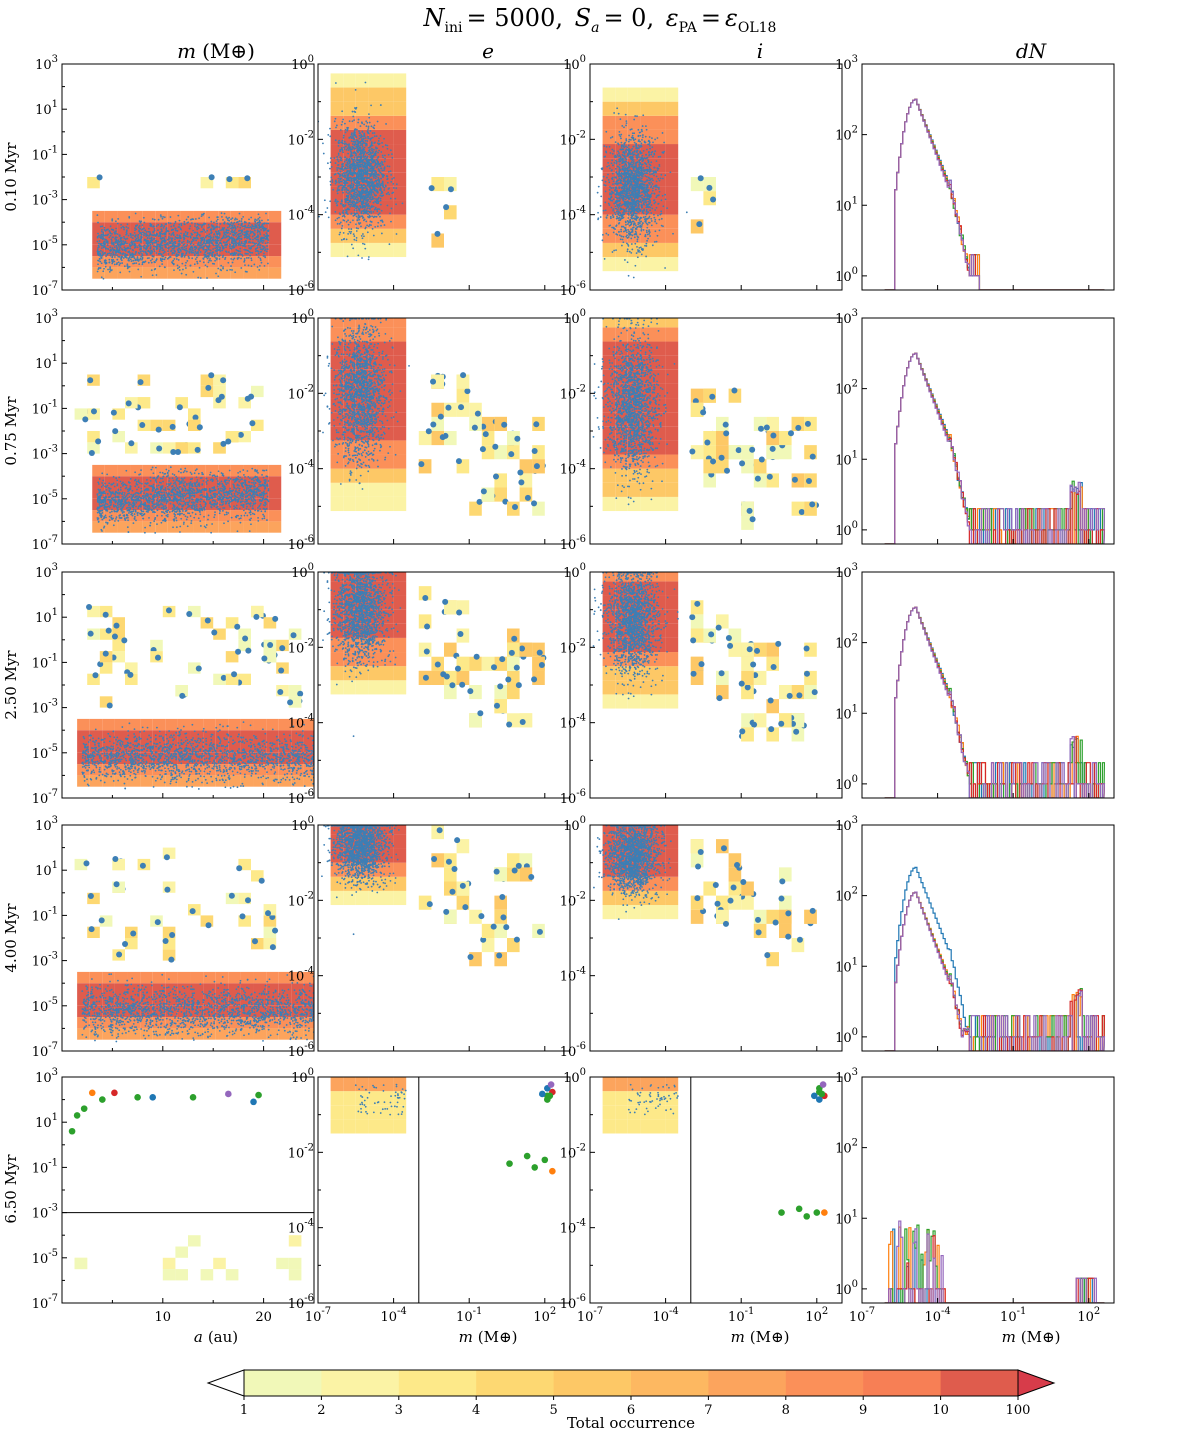 The image size is (1200, 1437). What do you see at coordinates (450, 189) in the screenshot?
I see `embryo-dot` at bounding box center [450, 189].